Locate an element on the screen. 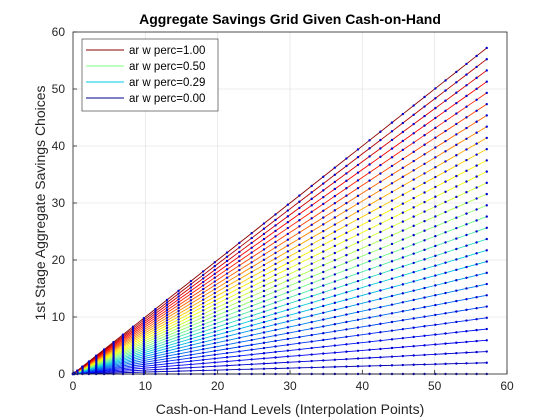 This screenshot has height=420, width=560. y-tick-label: 60 is located at coordinates (59, 32).